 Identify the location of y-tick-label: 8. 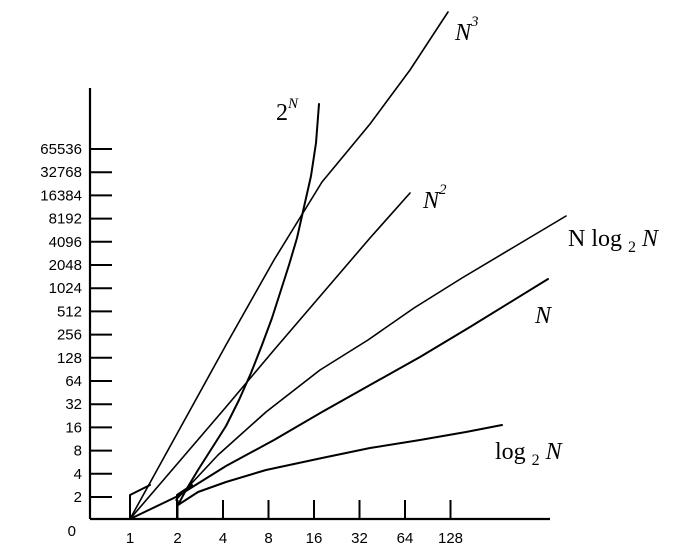
(78, 451).